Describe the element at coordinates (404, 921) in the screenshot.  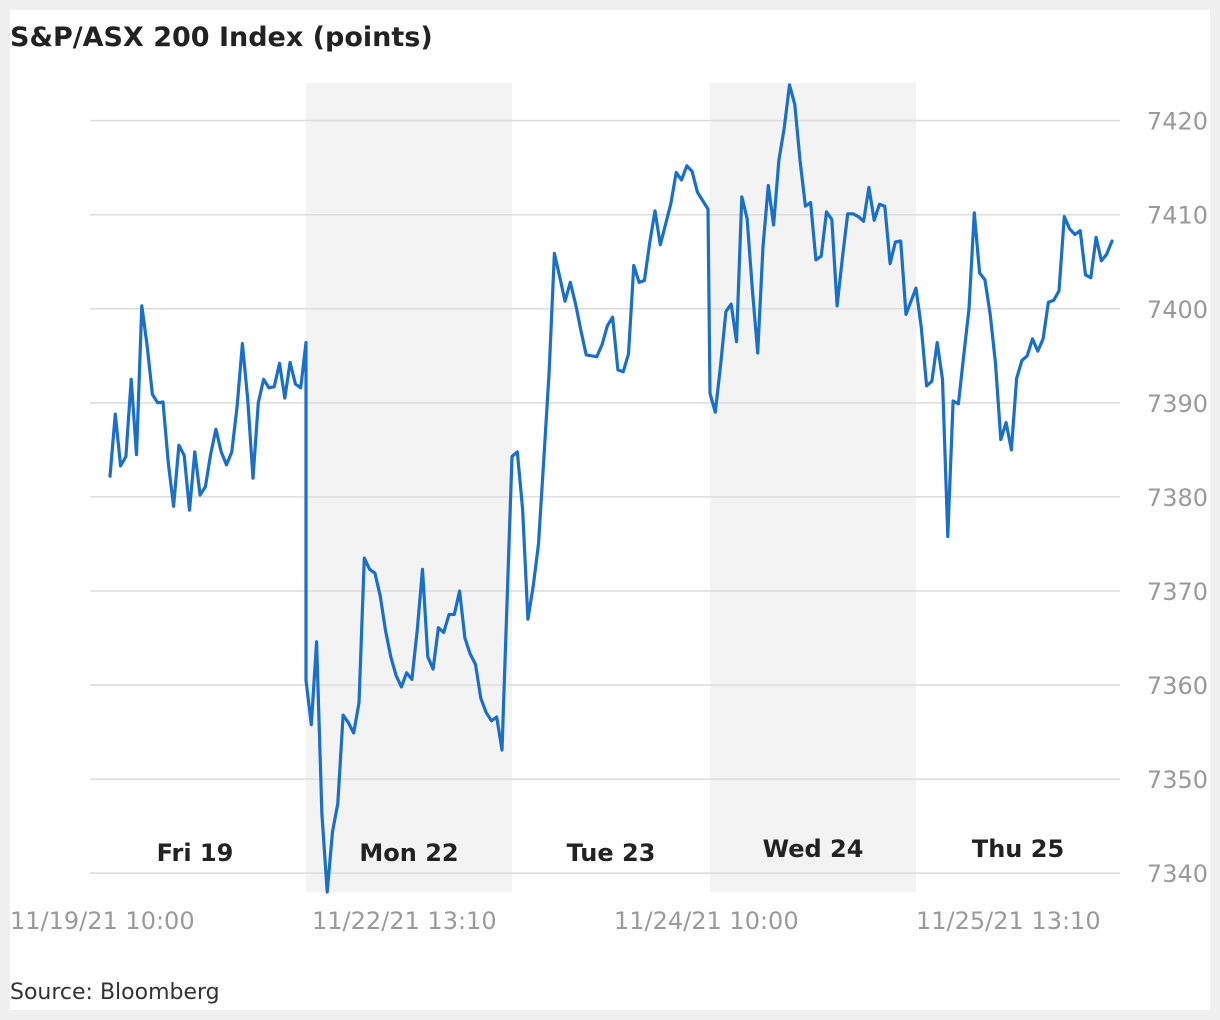
I see `x-tick-label: 11/22/21 13:10` at that location.